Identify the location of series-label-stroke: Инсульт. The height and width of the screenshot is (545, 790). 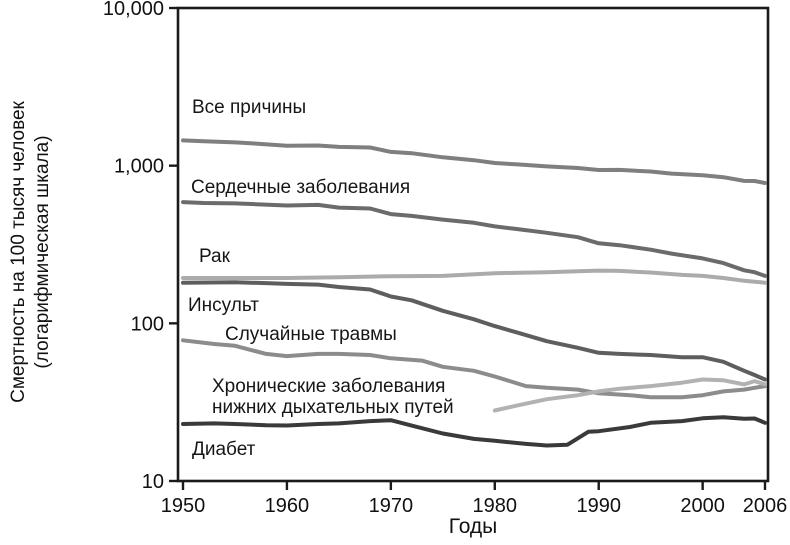
(223, 305).